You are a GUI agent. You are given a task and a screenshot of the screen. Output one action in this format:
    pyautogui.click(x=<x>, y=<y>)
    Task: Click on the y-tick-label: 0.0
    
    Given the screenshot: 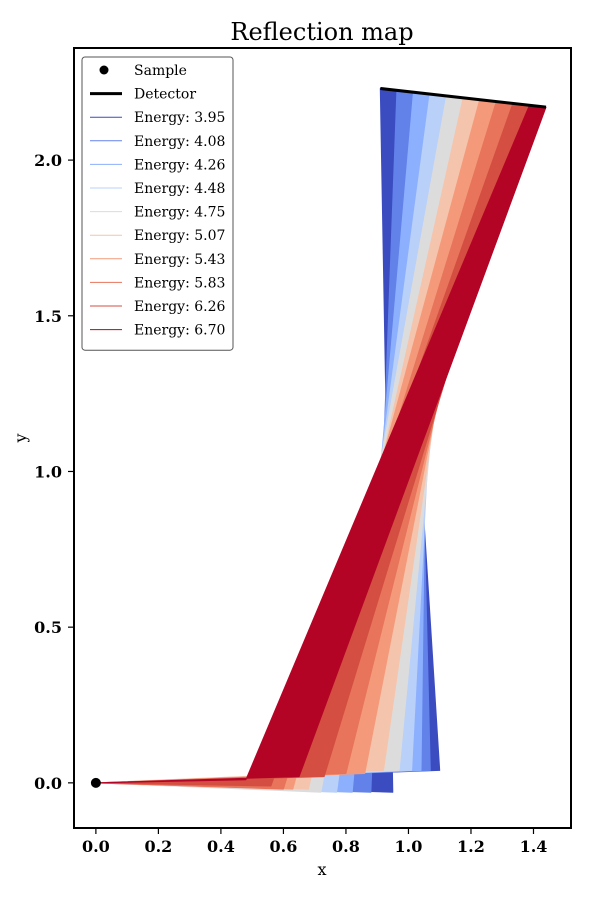 What is the action you would take?
    pyautogui.click(x=48, y=783)
    